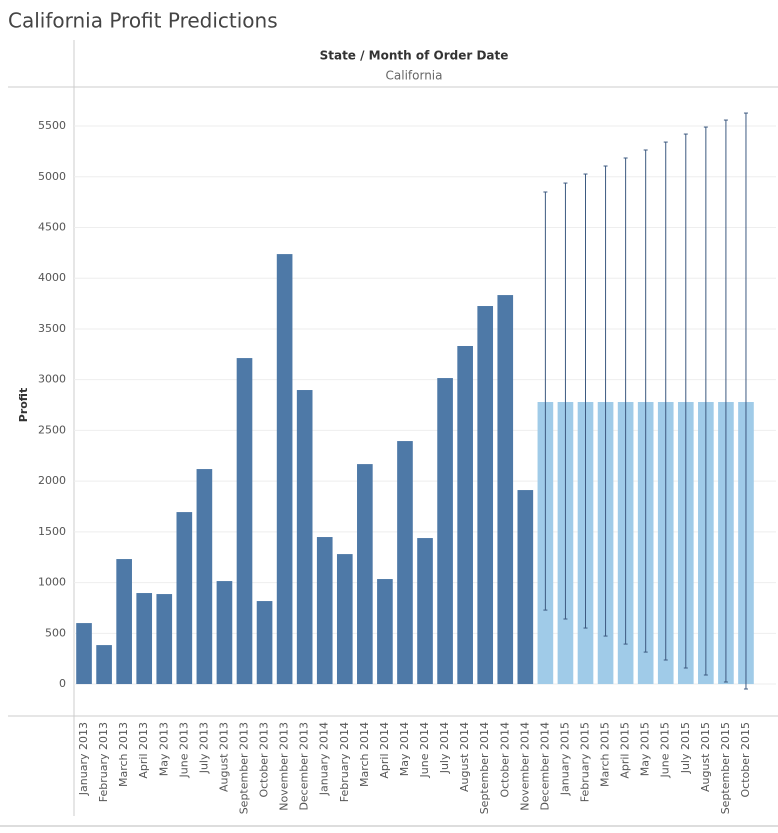 This screenshot has width=778, height=833. I want to click on x-tick-label: April 2014, so click(384, 750).